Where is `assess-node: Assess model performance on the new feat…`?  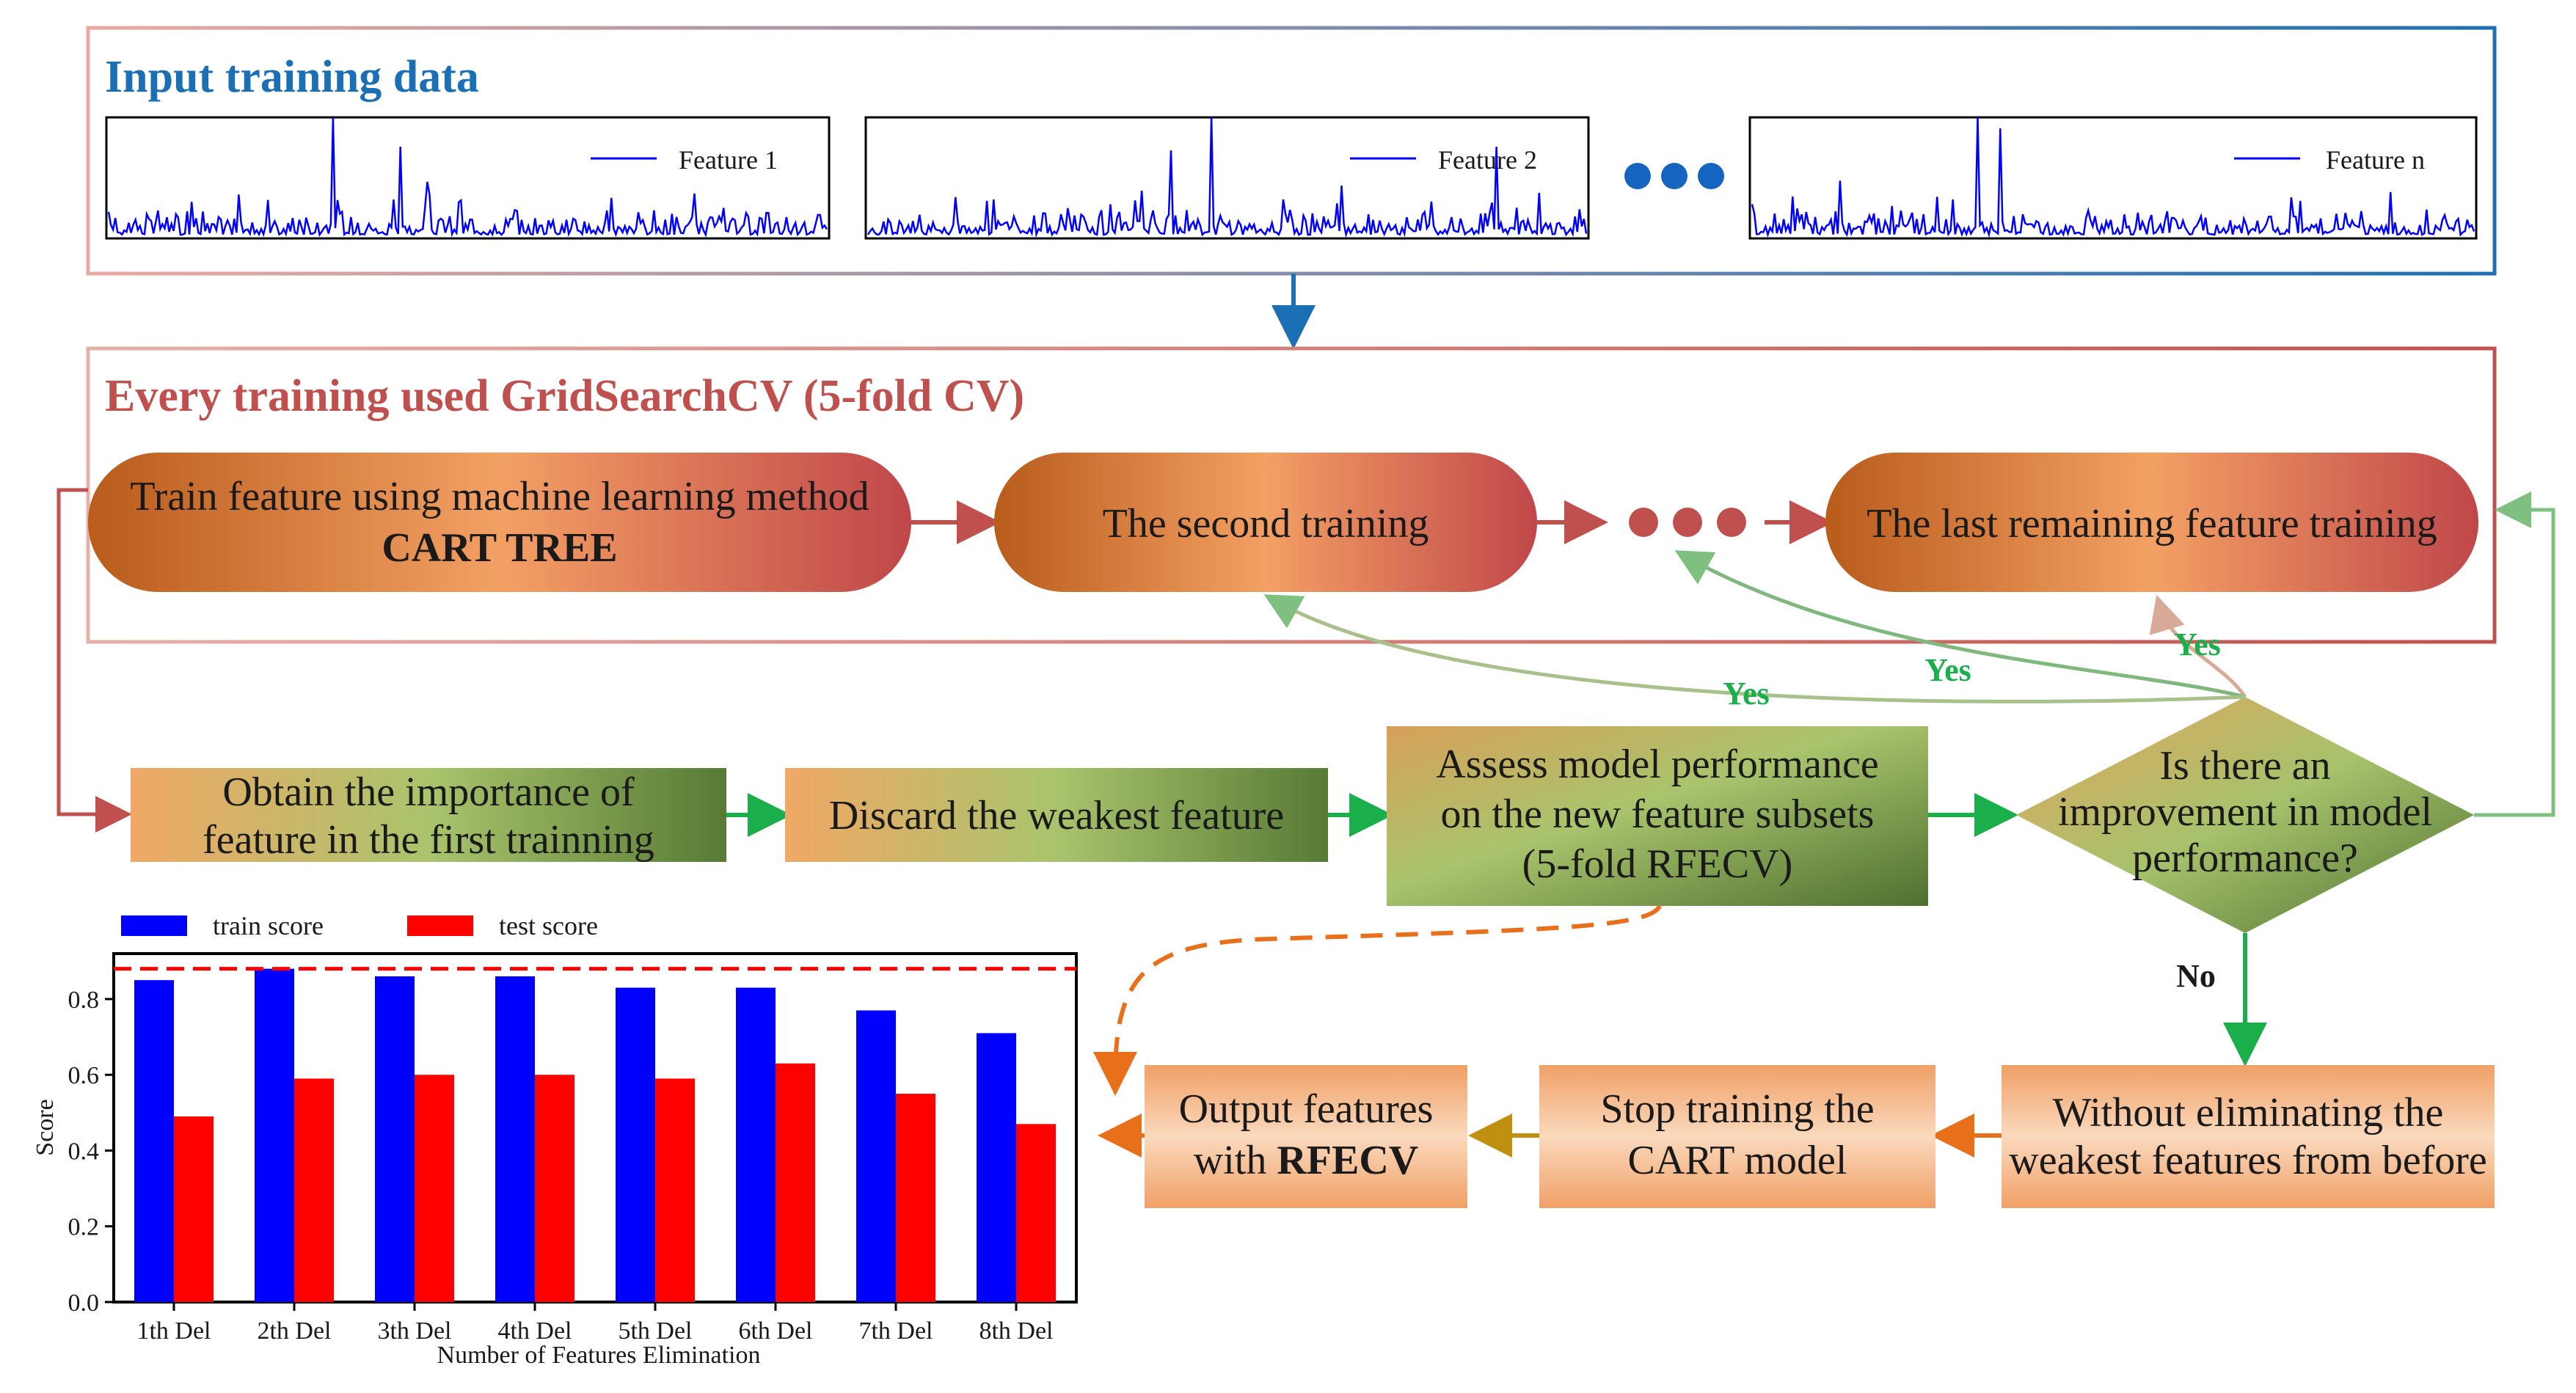
assess-node: Assess model performance on the new feat… is located at coordinates (1658, 816).